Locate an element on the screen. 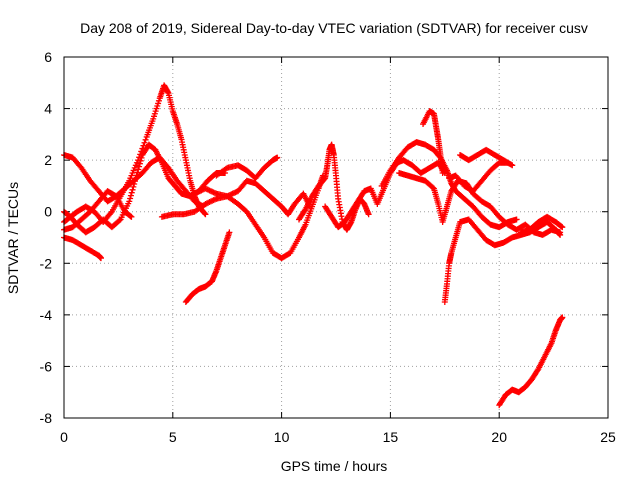 This screenshot has height=480, width=640. x-axis-label: GPS time / hours is located at coordinates (334, 466).